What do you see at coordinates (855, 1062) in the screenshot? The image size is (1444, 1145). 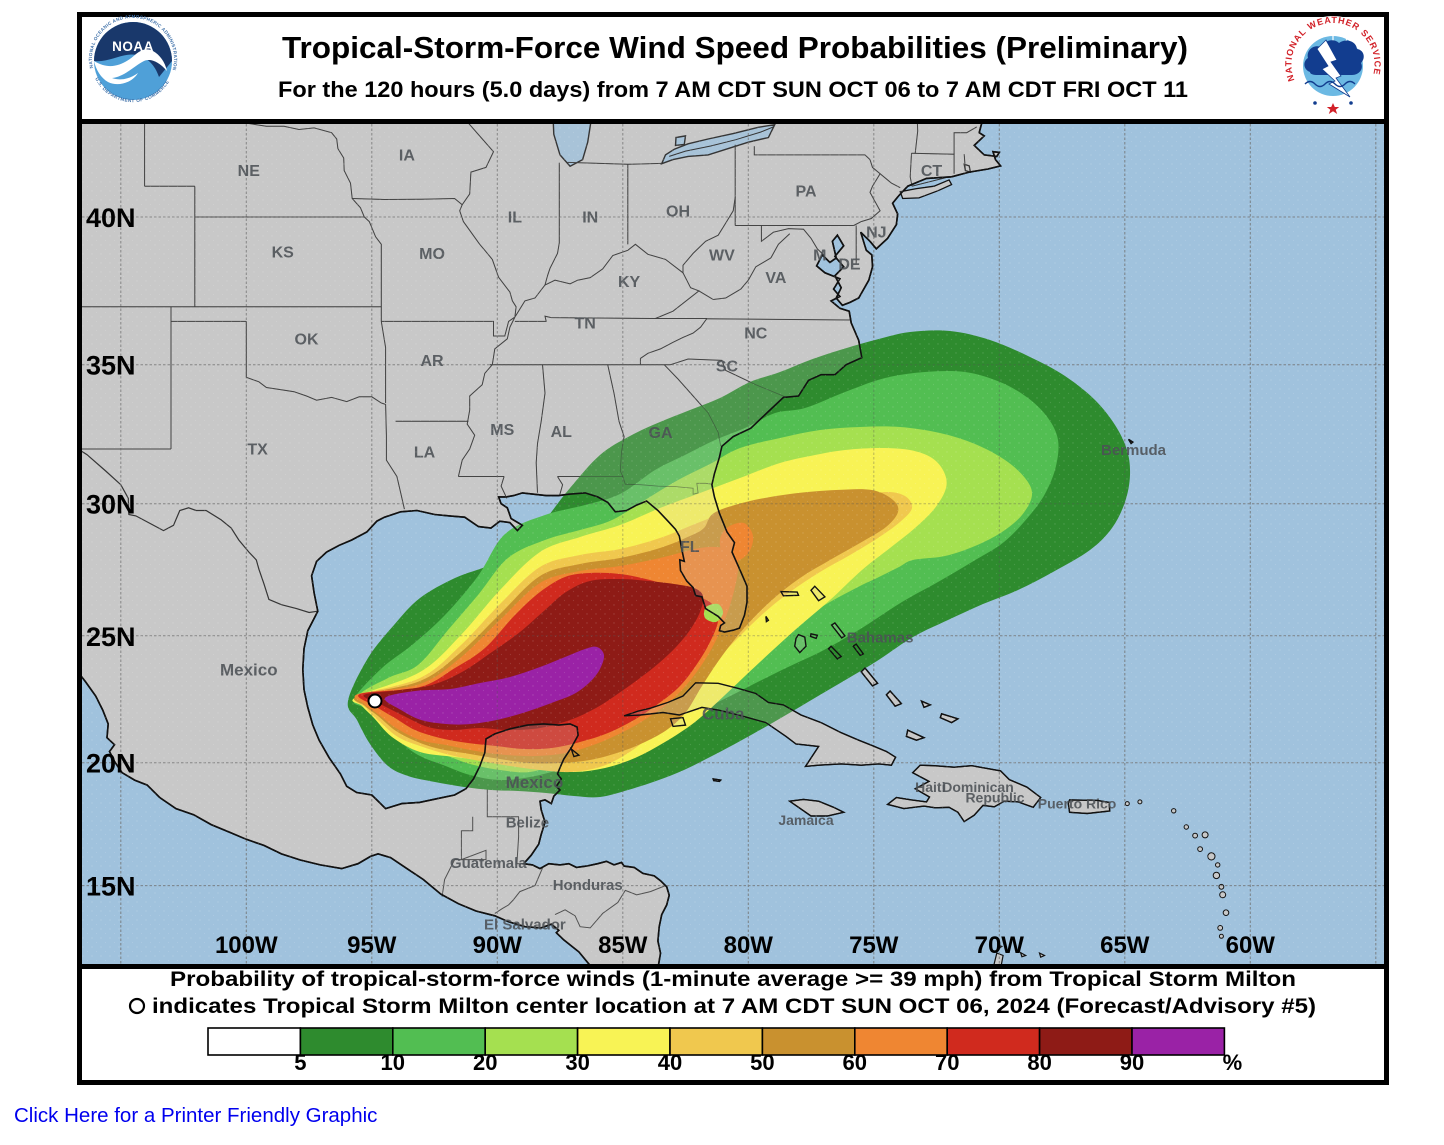 I see `svg-text: 60` at bounding box center [855, 1062].